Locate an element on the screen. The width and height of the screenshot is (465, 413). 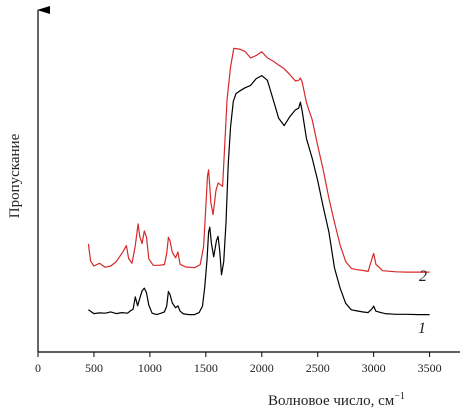
x-tick-group: 0 500 1000 1500 2000 2500 3000 3500 is located at coordinates (238, 363).